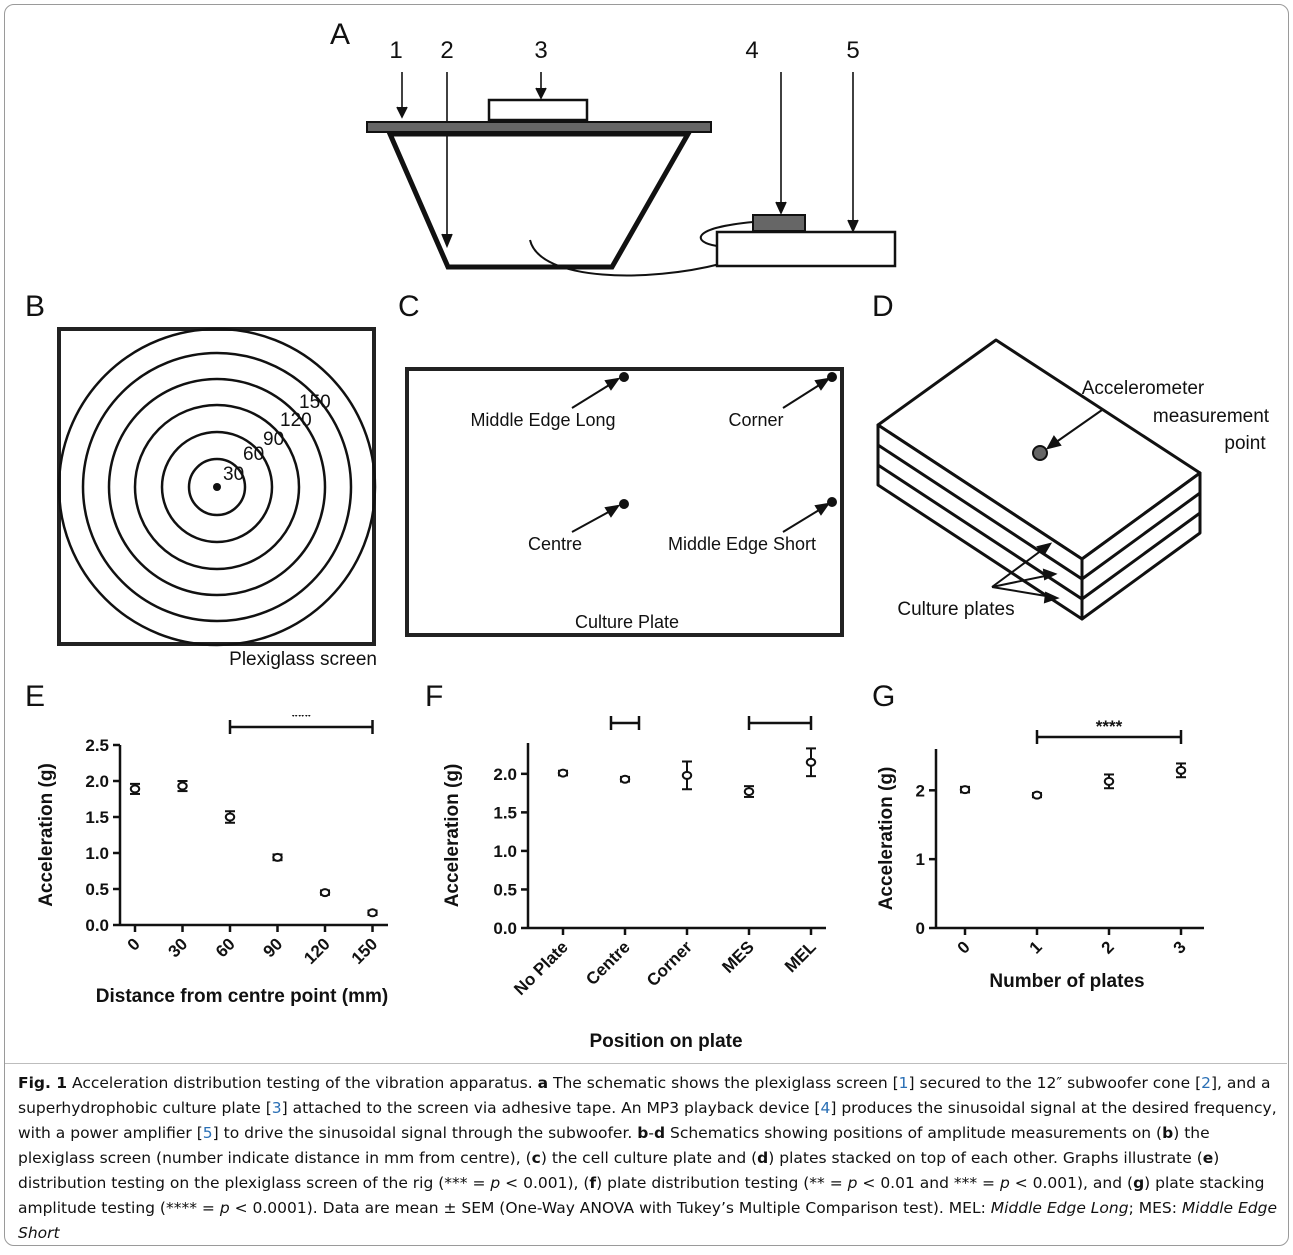 This screenshot has width=1293, height=1255. I want to click on x-tick-label: 3, so click(1180, 947).